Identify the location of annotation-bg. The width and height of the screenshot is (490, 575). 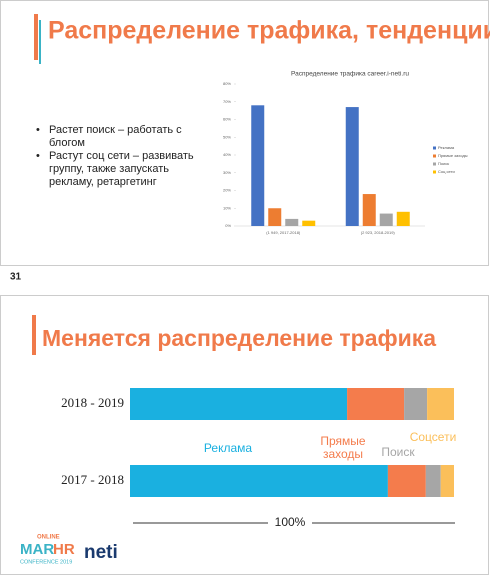
(290, 523).